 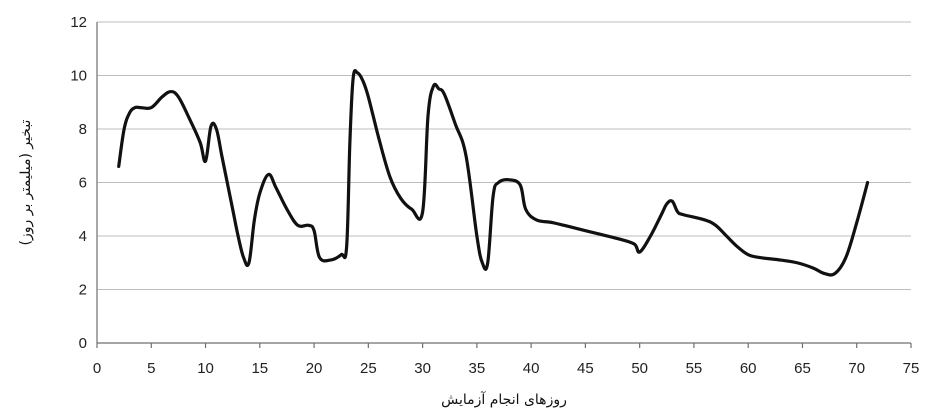 What do you see at coordinates (694, 368) in the screenshot?
I see `x-tick-label: 55` at bounding box center [694, 368].